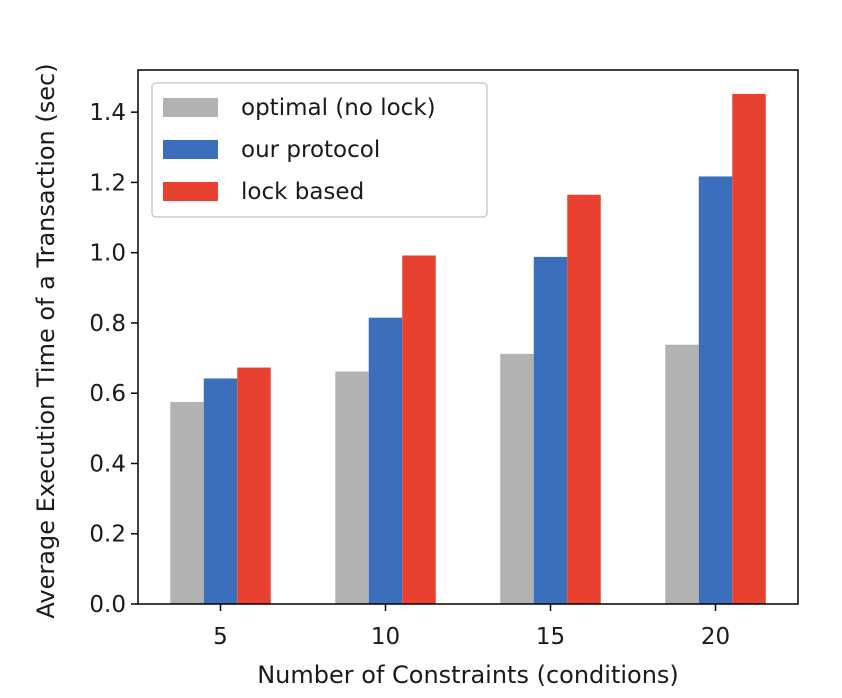 This screenshot has width=842, height=698. Describe the element at coordinates (385, 637) in the screenshot. I see `x-tick-label: 10` at that location.